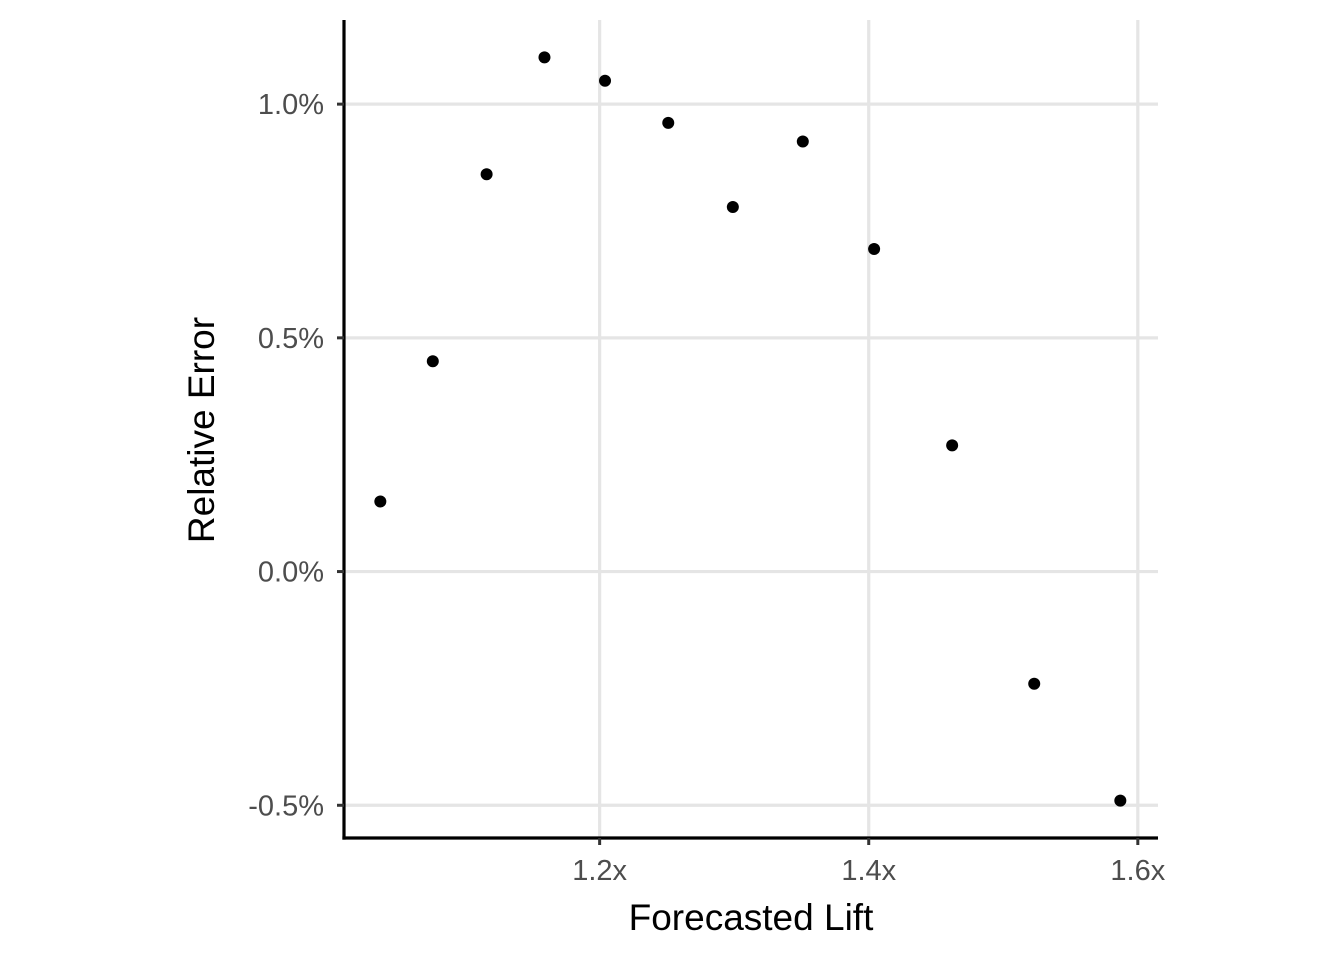  What do you see at coordinates (291, 339) in the screenshot?
I see `y-tick-label: 0.5%` at bounding box center [291, 339].